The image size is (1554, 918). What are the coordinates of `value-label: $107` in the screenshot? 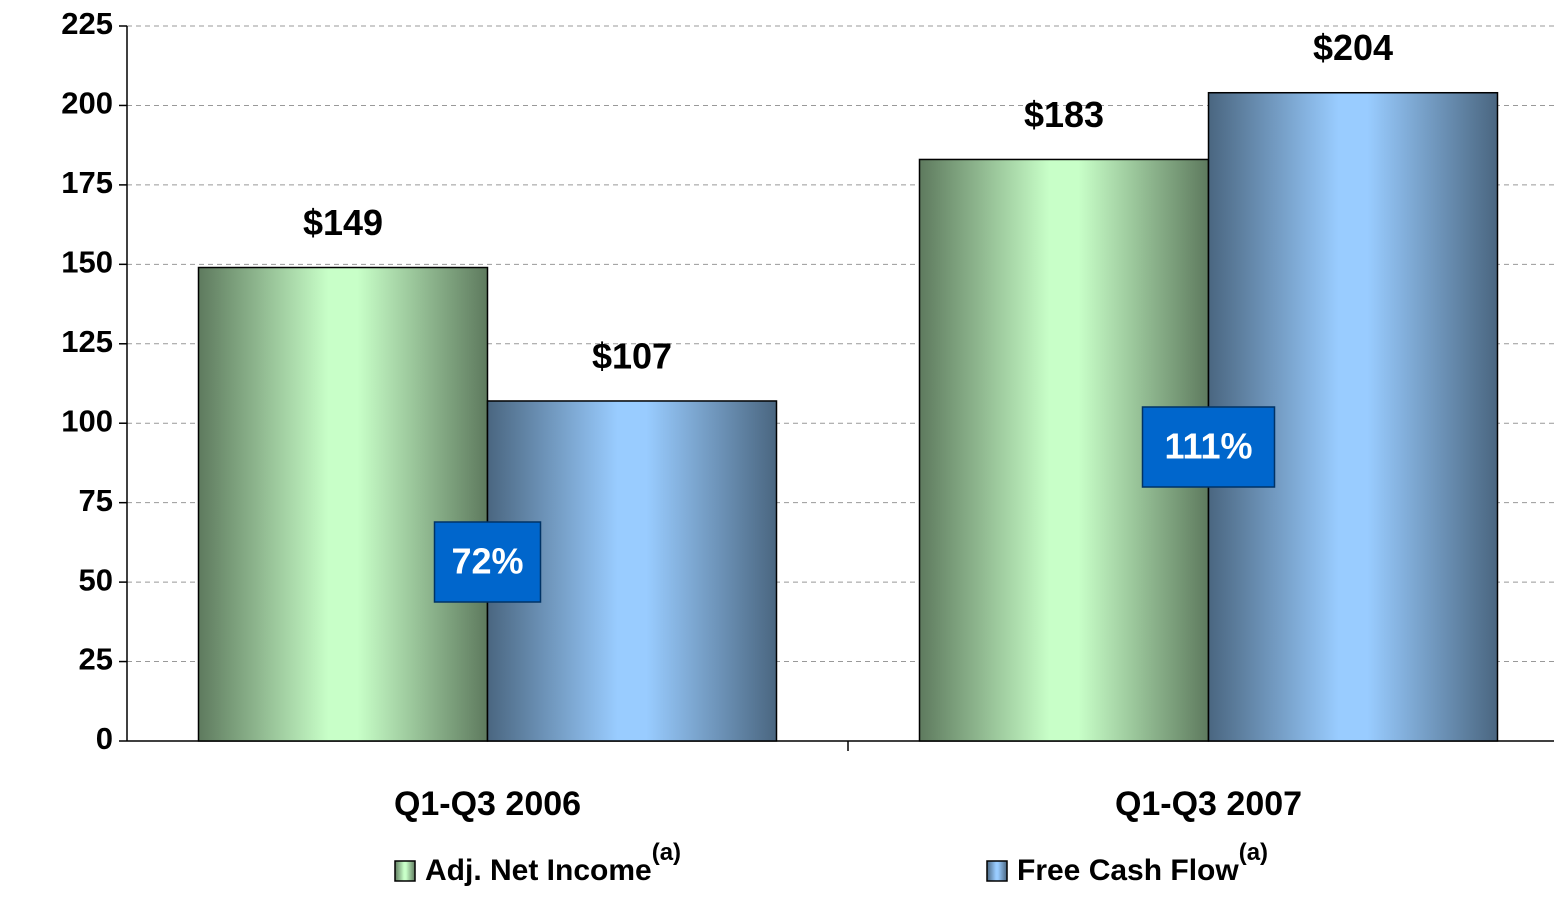 It's located at (632, 355).